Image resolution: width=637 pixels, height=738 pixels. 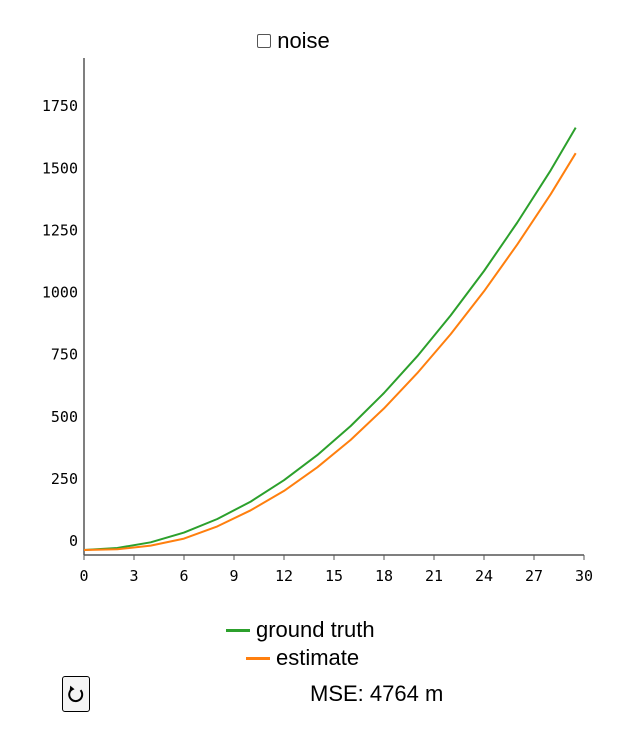 I want to click on x-tick-label: 0, so click(x=83, y=576).